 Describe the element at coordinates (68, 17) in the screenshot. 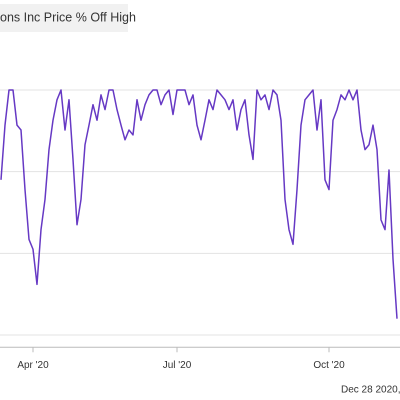

I see `legend-label: ons Inc Price % Off High` at that location.